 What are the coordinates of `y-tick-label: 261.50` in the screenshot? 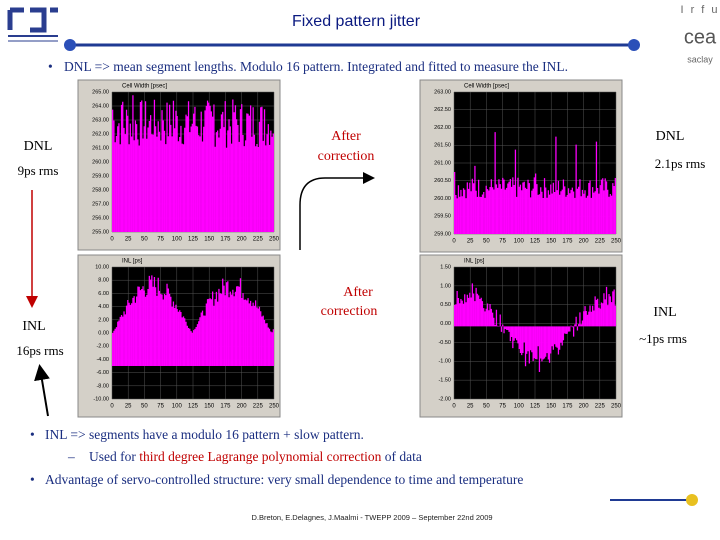 It's located at (442, 146).